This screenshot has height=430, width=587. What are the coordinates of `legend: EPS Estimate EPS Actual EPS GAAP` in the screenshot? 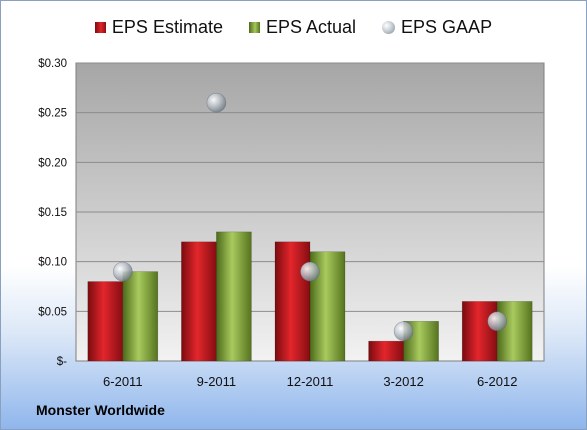 It's located at (293, 27).